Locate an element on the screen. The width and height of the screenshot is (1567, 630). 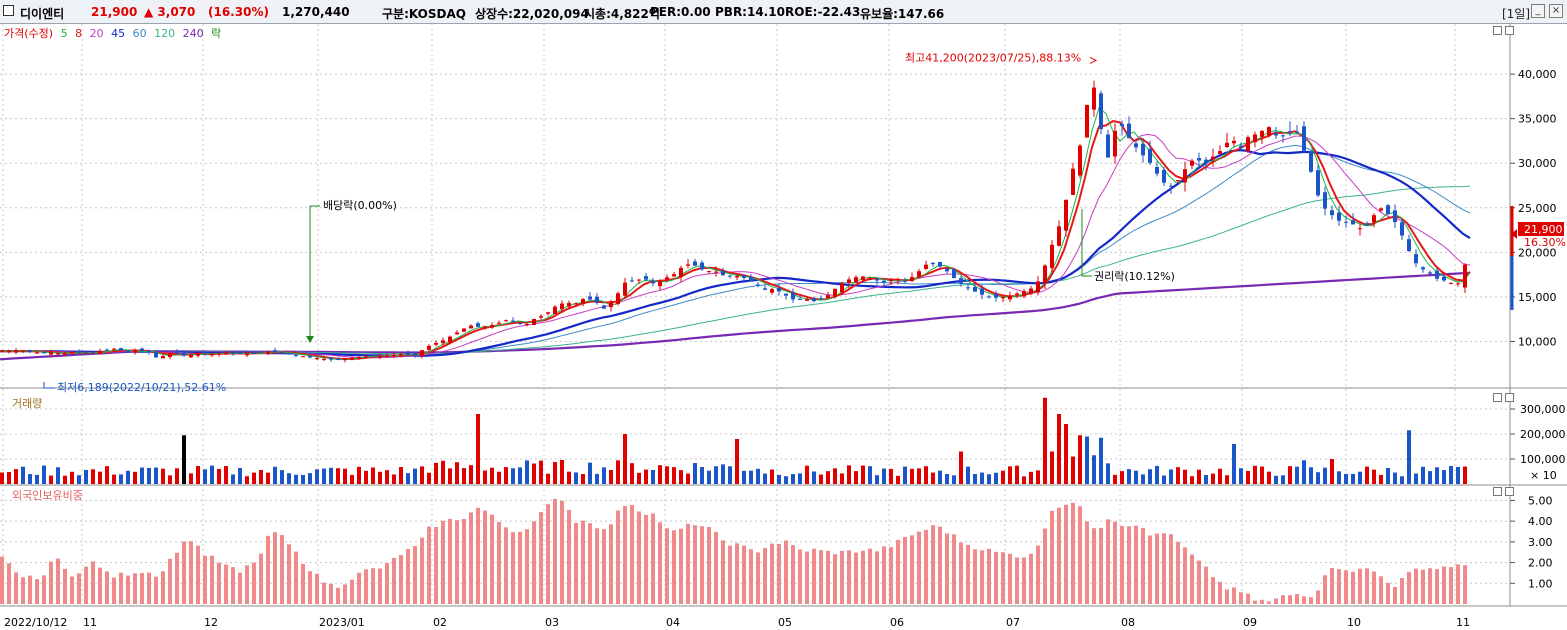
foreign-legend: 외국인보유비중 is located at coordinates (47, 495).